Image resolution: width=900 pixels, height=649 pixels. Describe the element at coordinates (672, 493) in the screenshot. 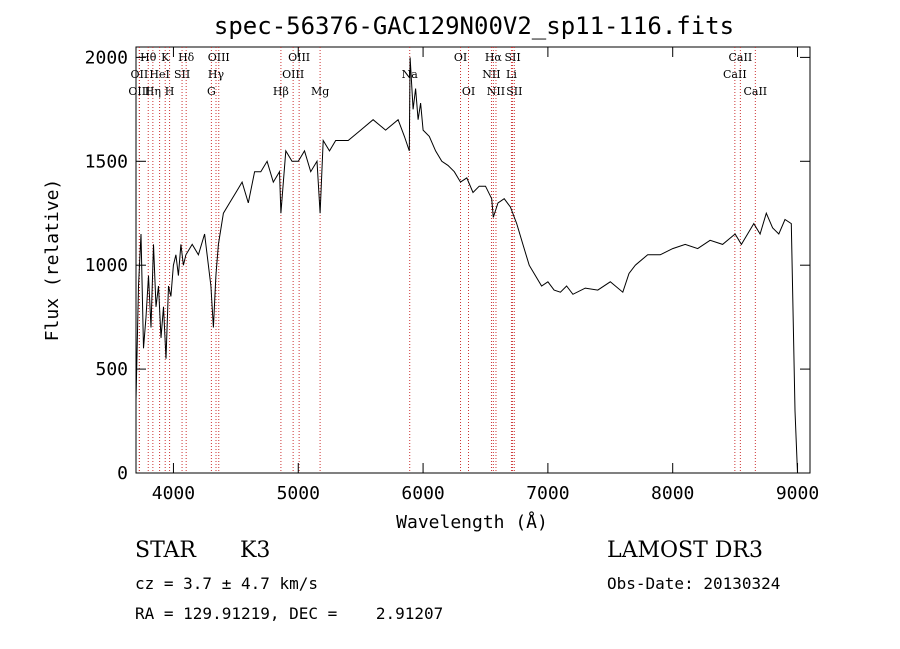

I see `x-tick-label-4: 8000` at that location.